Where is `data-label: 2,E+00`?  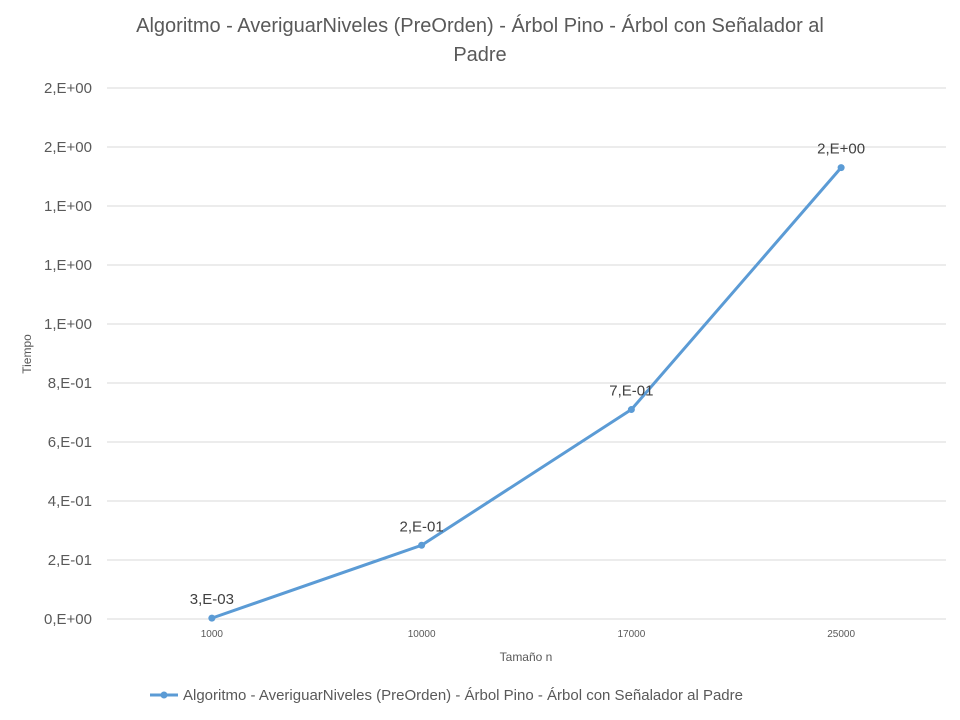 data-label: 2,E+00 is located at coordinates (841, 149).